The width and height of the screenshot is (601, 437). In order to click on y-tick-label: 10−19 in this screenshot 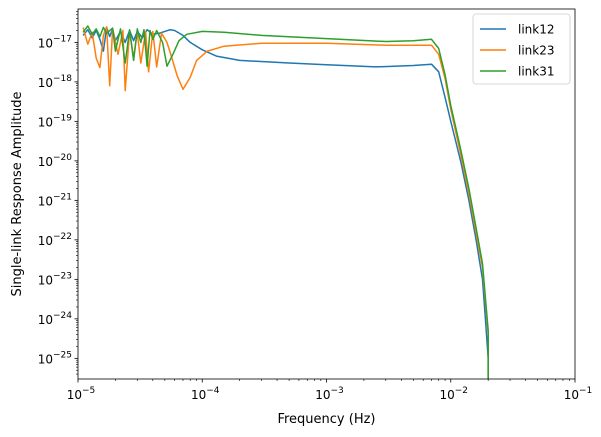, I will do `click(55, 121)`.